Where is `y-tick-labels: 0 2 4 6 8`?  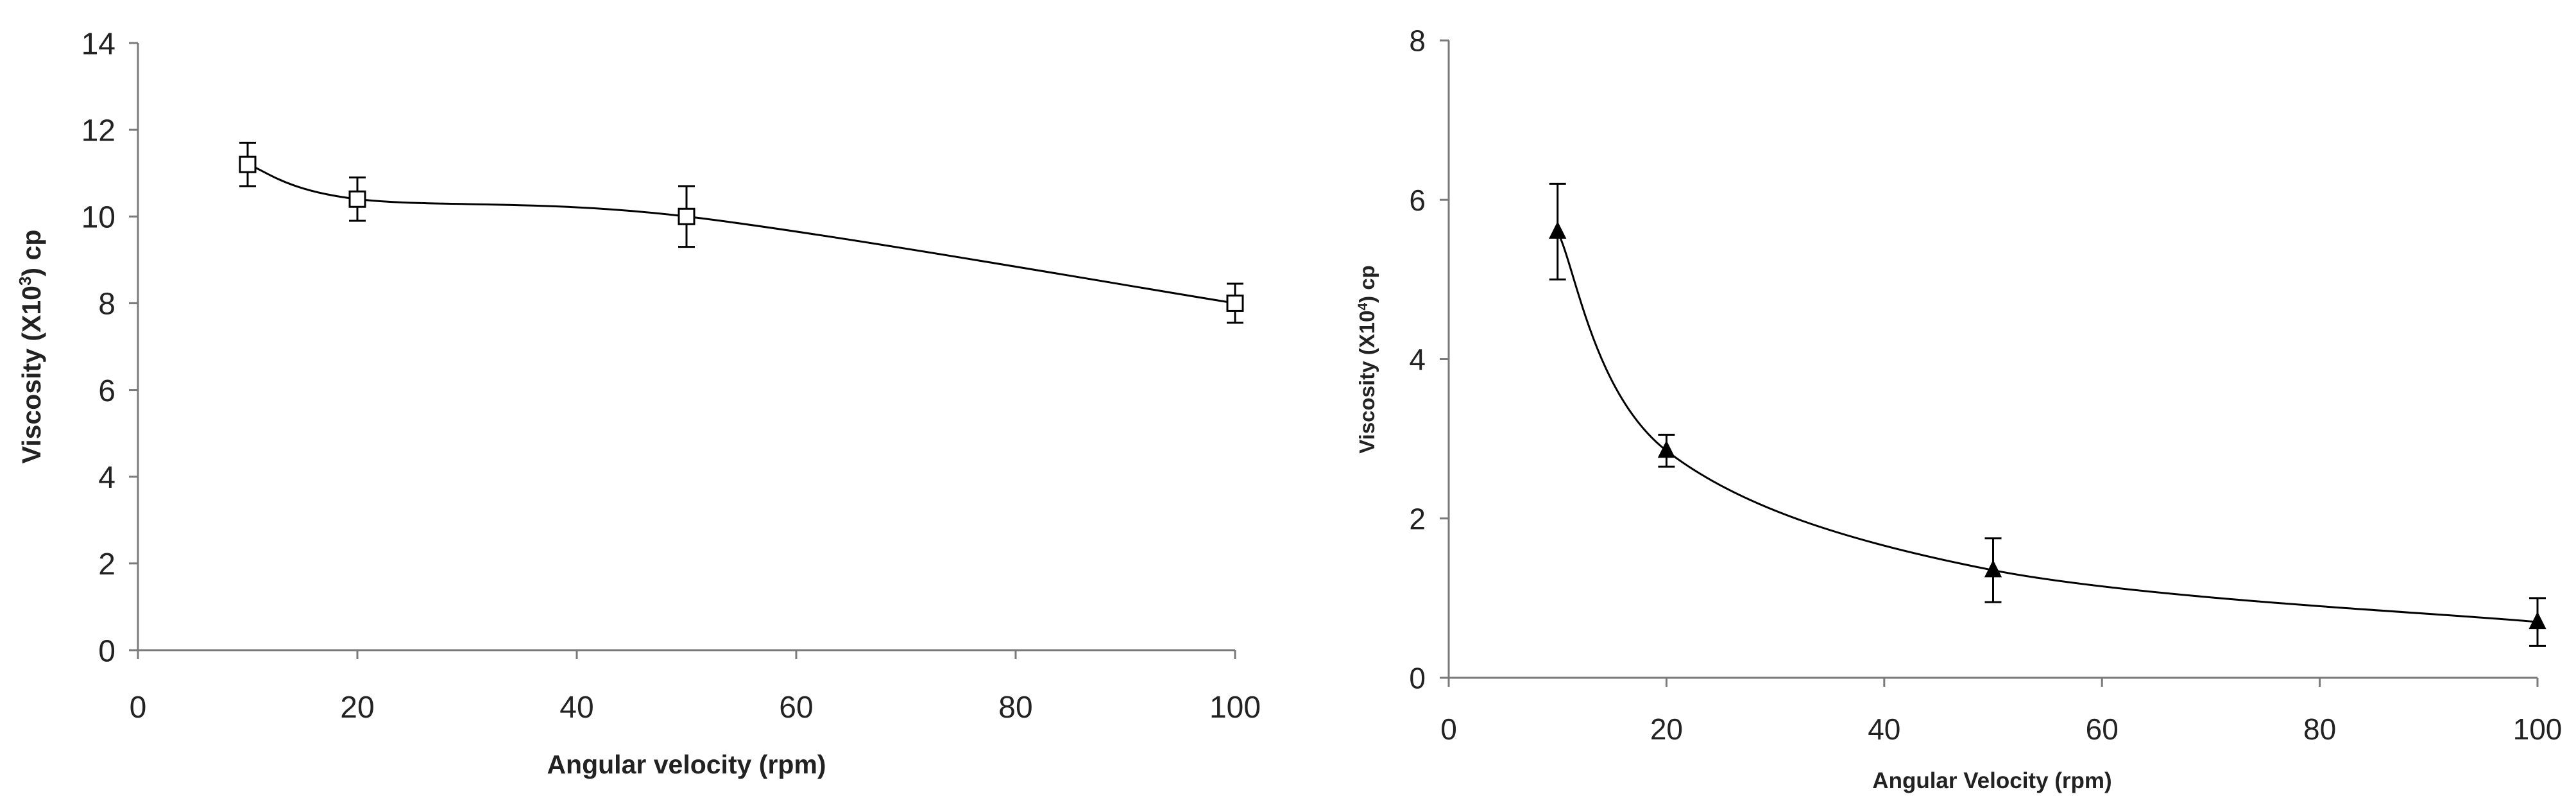
y-tick-labels: 0 2 4 6 8 is located at coordinates (1417, 359).